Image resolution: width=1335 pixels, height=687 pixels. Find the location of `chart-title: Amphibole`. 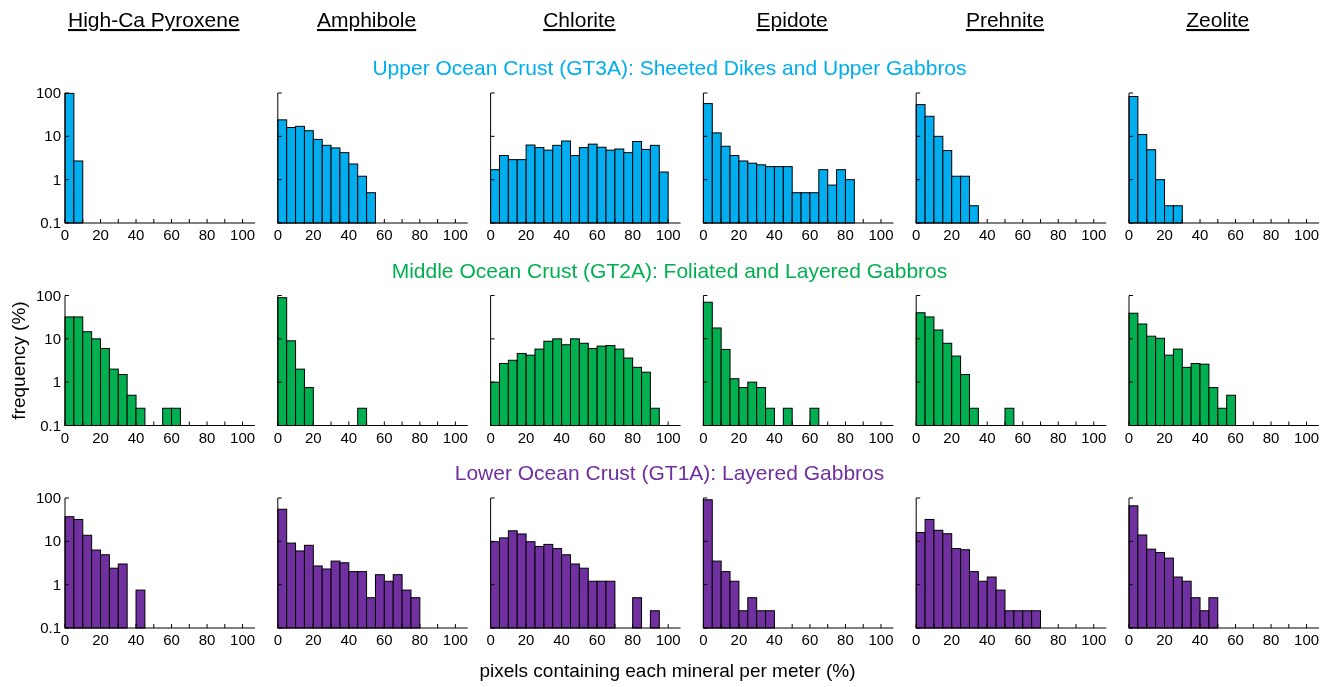

chart-title: Amphibole is located at coordinates (366, 19).